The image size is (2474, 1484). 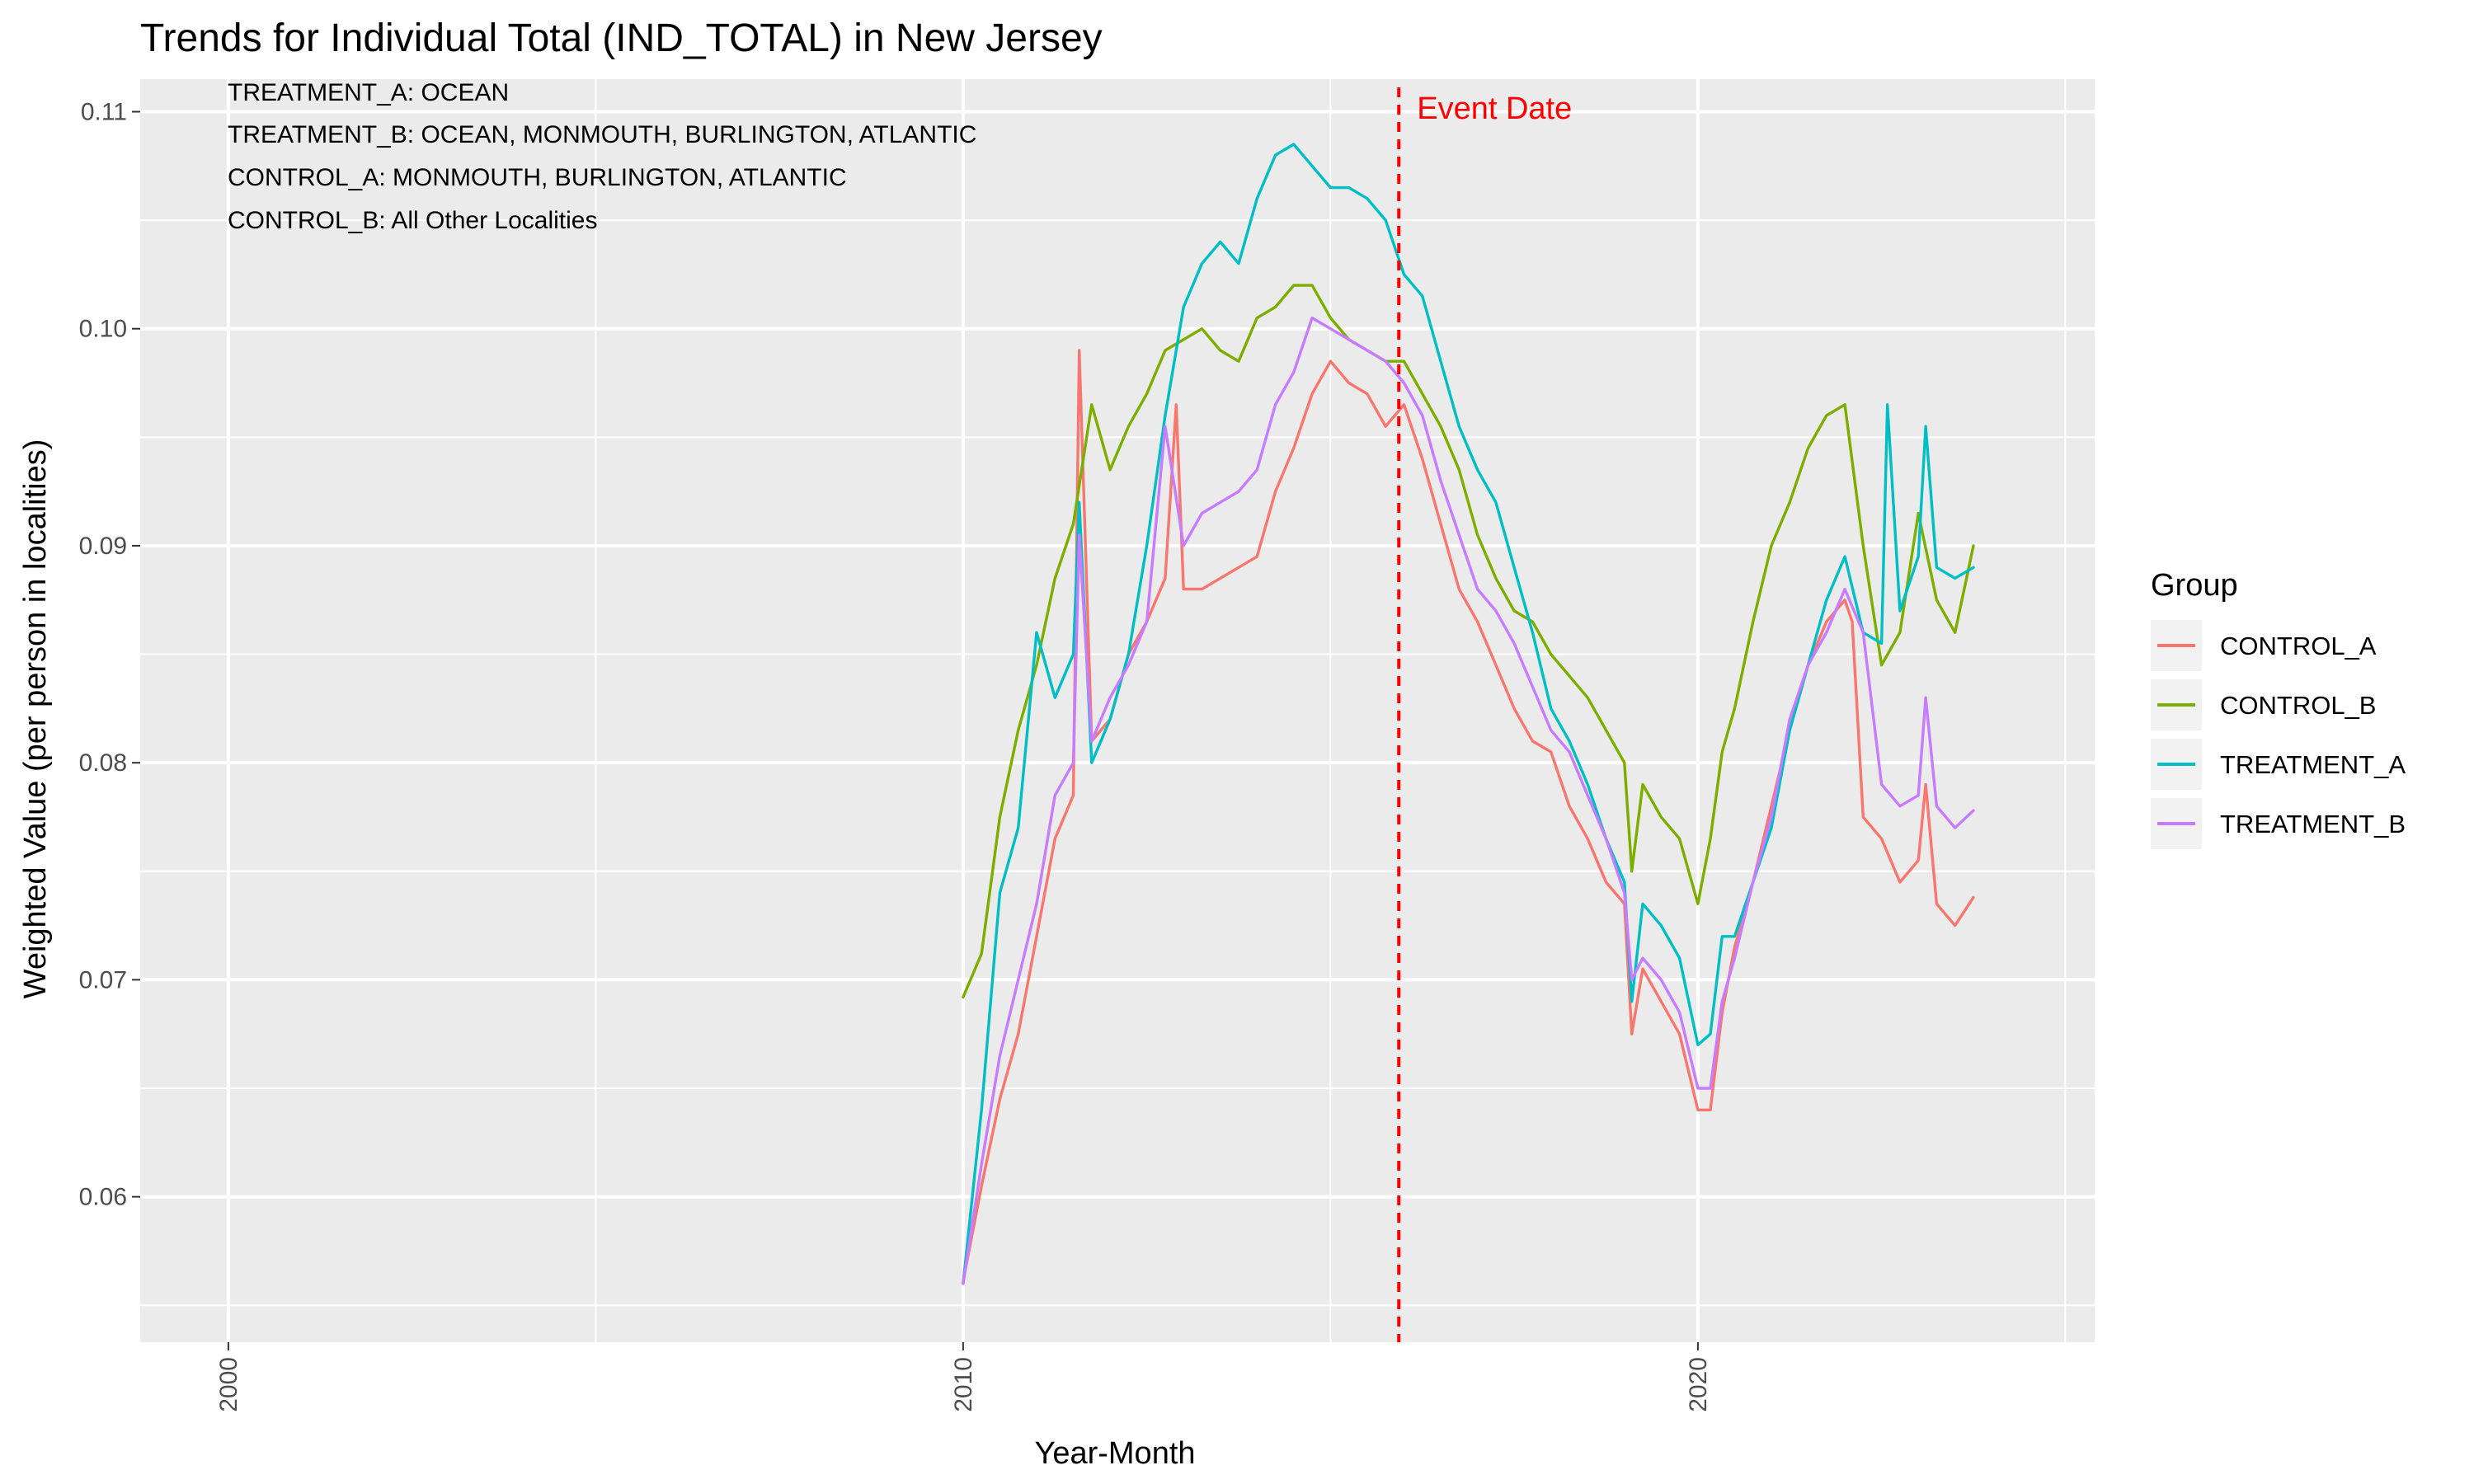 What do you see at coordinates (2278, 734) in the screenshot?
I see `legend-items: CONTROL_A CONTROL_B TREATMENT_A TREATMENT_B` at bounding box center [2278, 734].